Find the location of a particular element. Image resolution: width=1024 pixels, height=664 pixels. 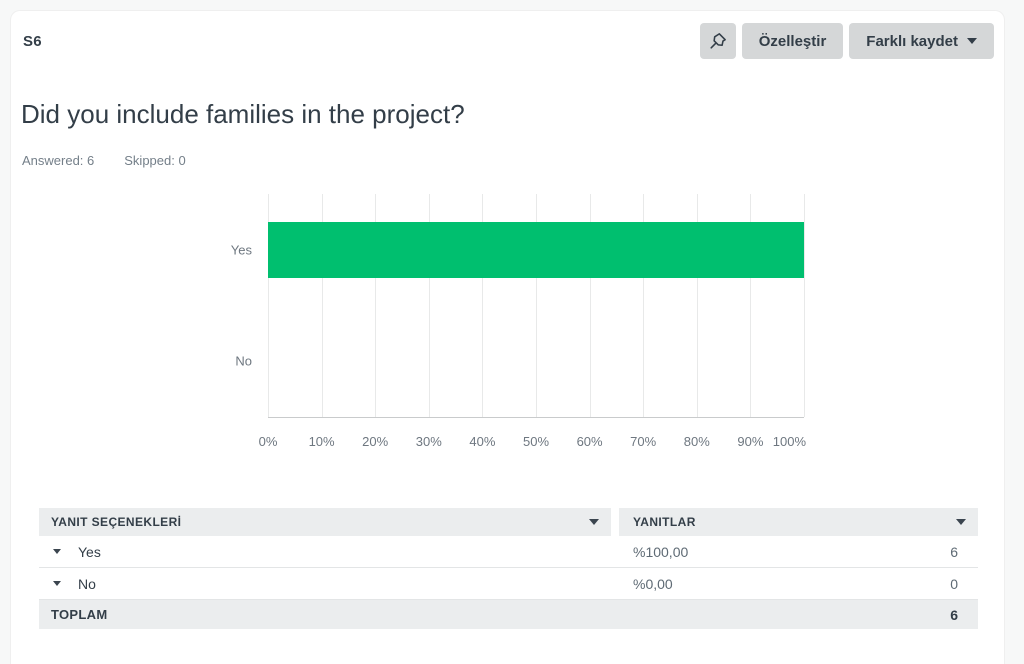

response-meta: Answered: 6 Skipped: 0 is located at coordinates (104, 160).